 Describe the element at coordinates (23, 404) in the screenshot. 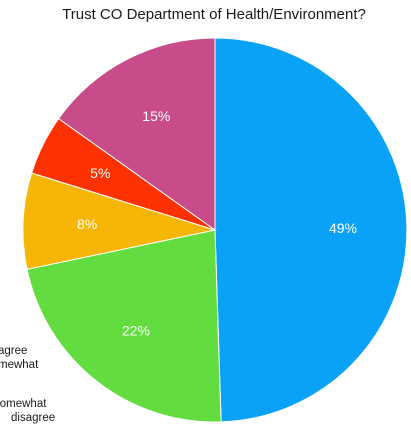

I see `legend-fragment-somewhat-2: somewhat` at that location.